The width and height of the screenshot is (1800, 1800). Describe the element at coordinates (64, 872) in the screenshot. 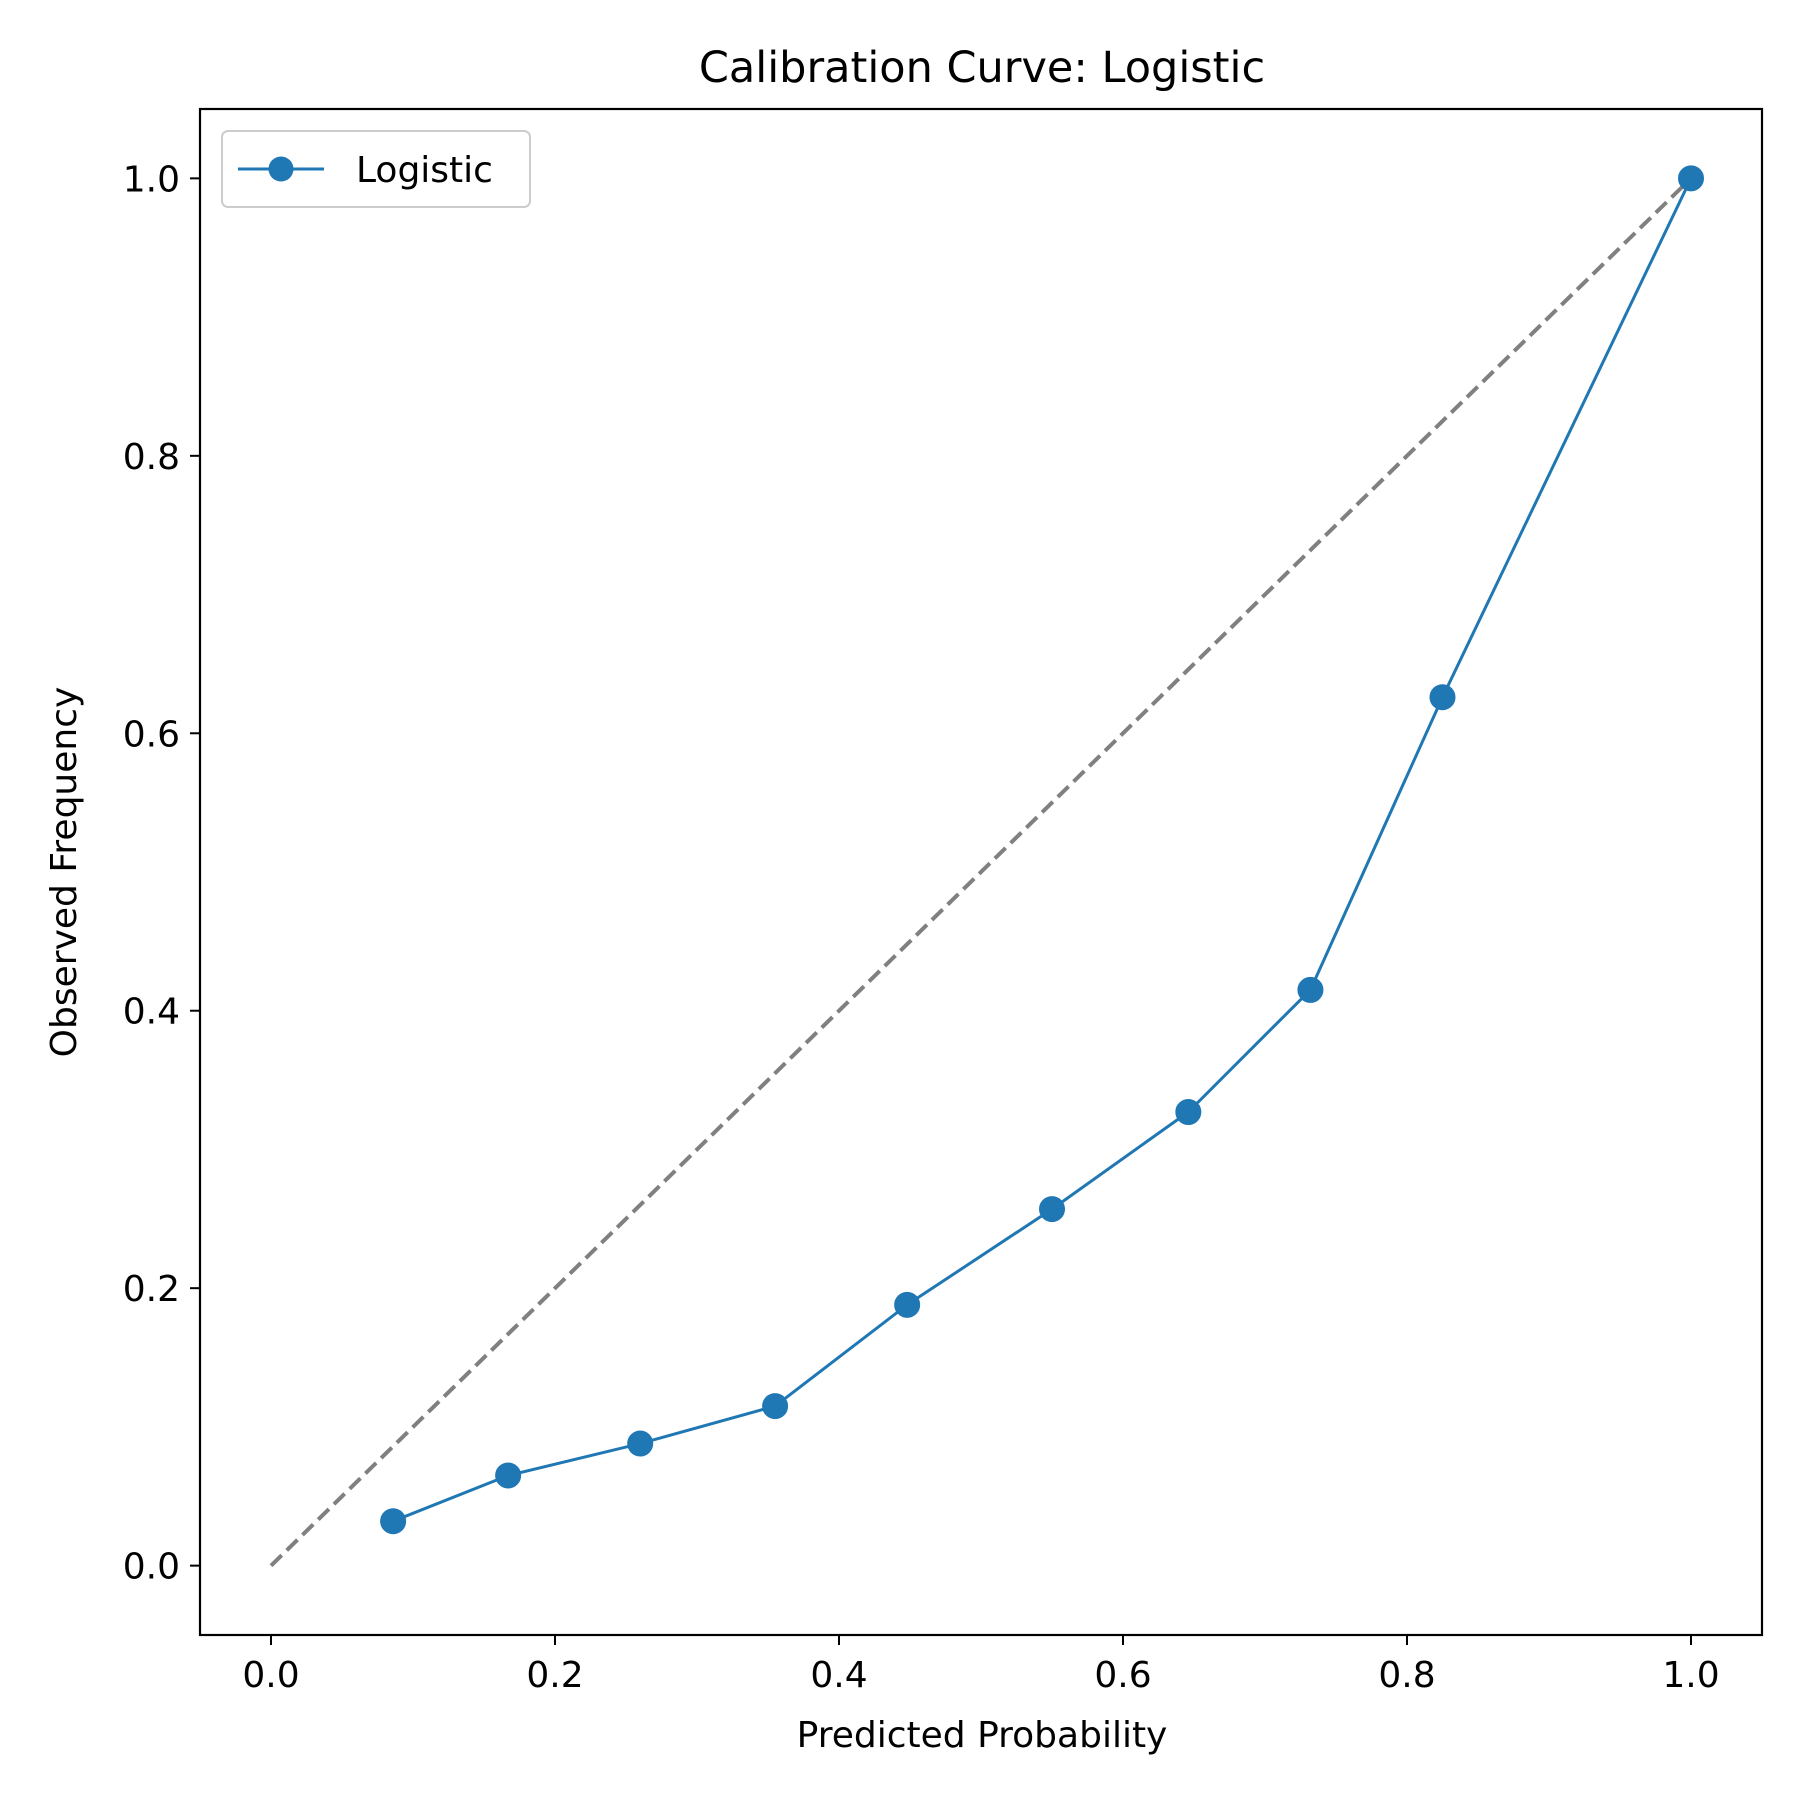

I see `y-axis-label: Observed Frequency` at that location.